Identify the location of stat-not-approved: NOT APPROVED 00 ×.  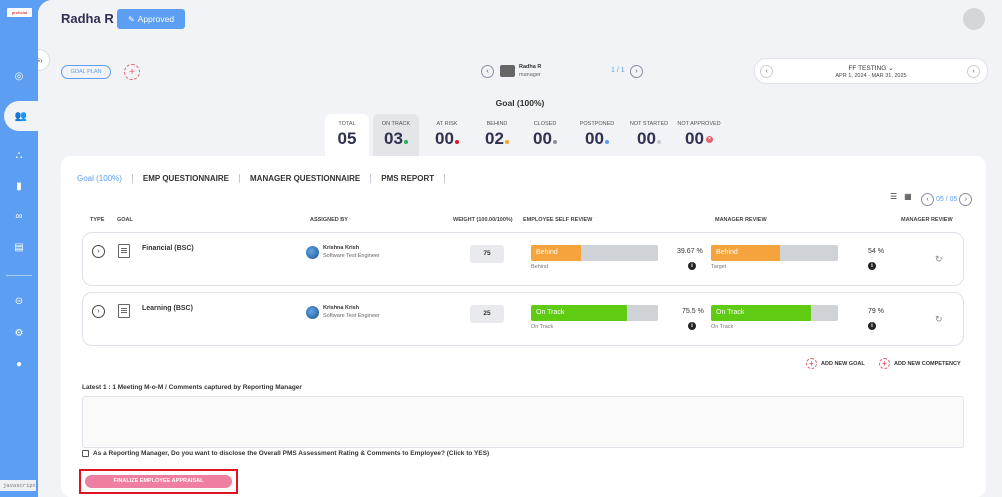
(699, 135).